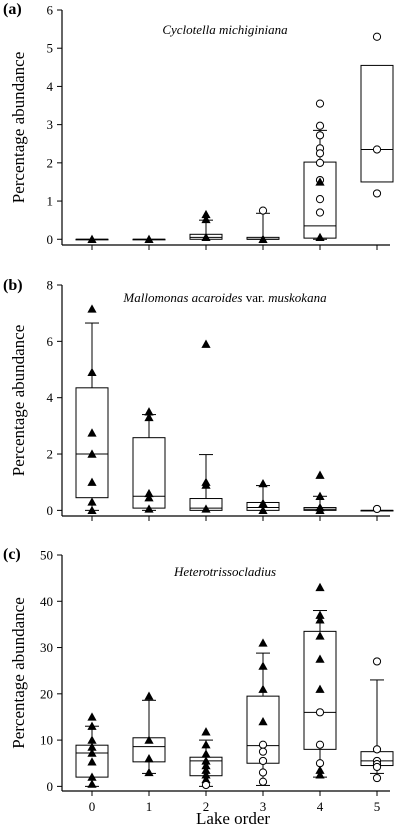 Image resolution: width=400 pixels, height=836 pixels. What do you see at coordinates (297, 297) in the screenshot?
I see `panel-title-part: muskokana` at bounding box center [297, 297].